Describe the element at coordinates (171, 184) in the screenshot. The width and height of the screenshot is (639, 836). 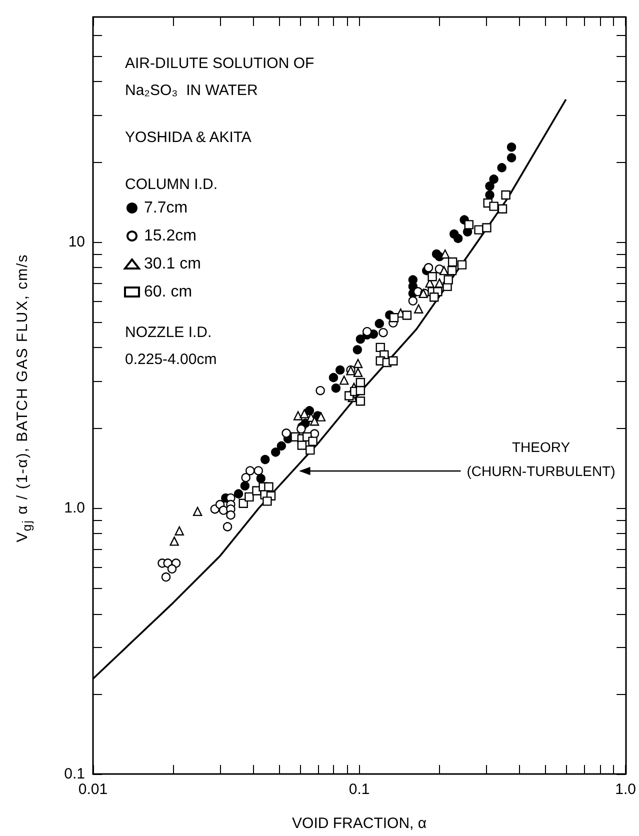
I see `legend-title: COLUMN I.D.` at that location.